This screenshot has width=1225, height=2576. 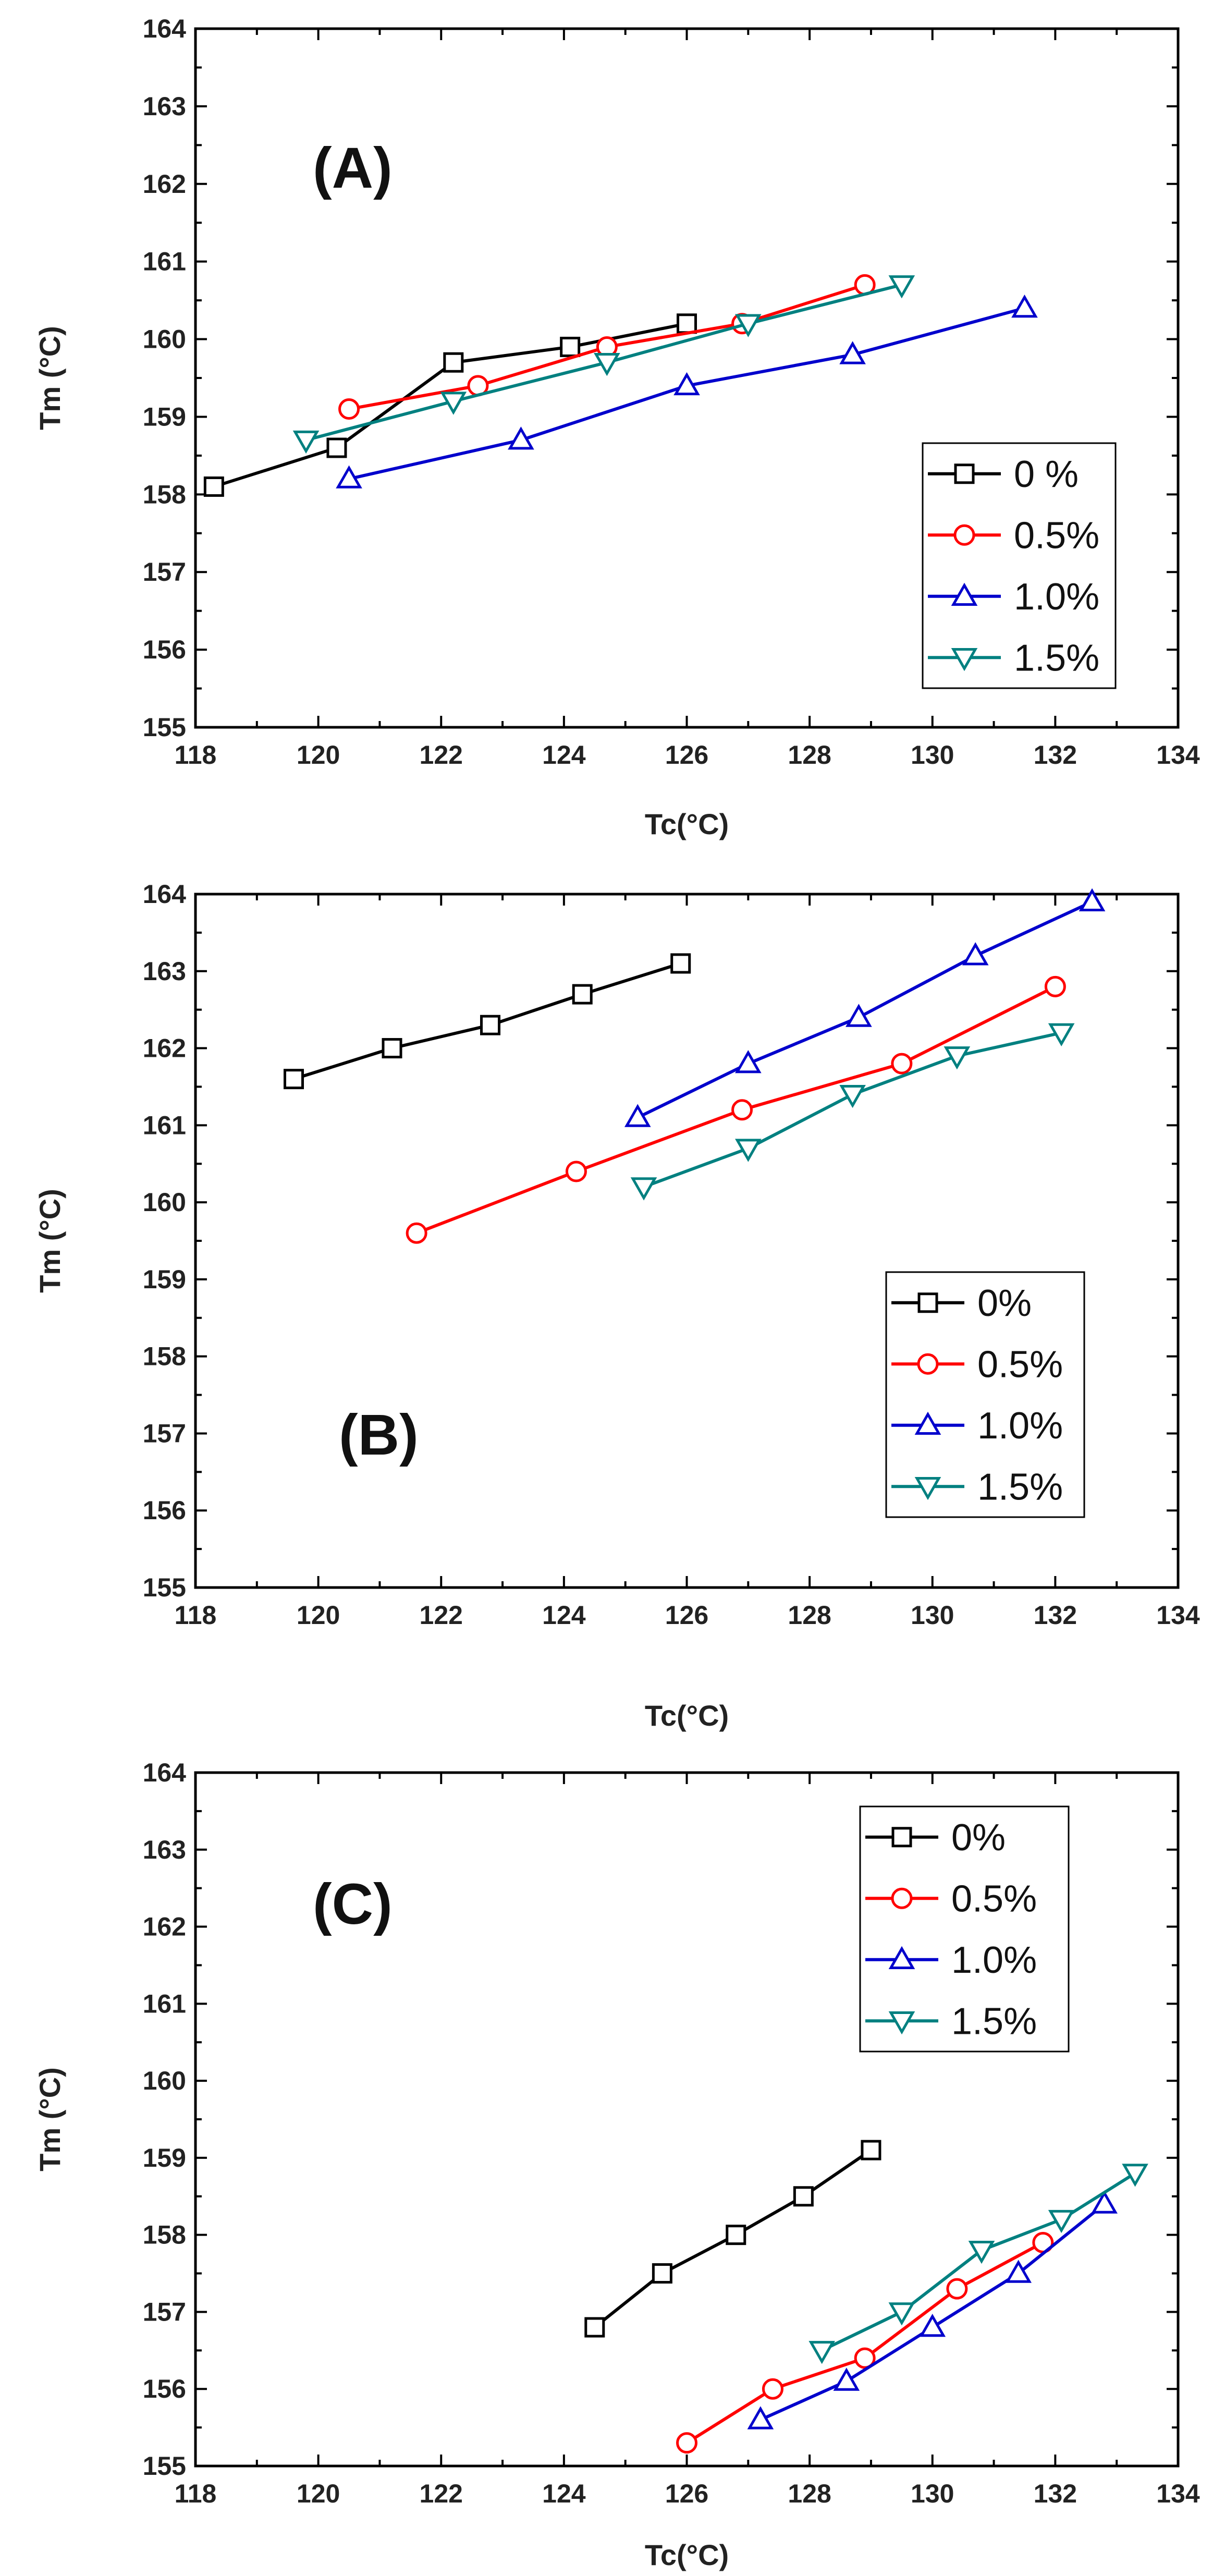 I want to click on x-tick-label: 132, so click(x=1055, y=755).